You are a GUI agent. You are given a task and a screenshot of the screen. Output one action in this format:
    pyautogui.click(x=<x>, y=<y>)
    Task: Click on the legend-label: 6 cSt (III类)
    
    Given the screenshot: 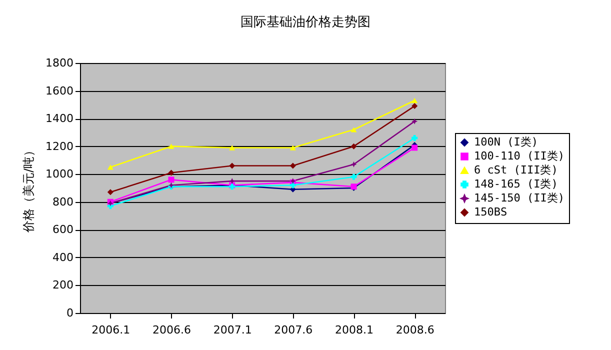 What is the action you would take?
    pyautogui.click(x=516, y=170)
    